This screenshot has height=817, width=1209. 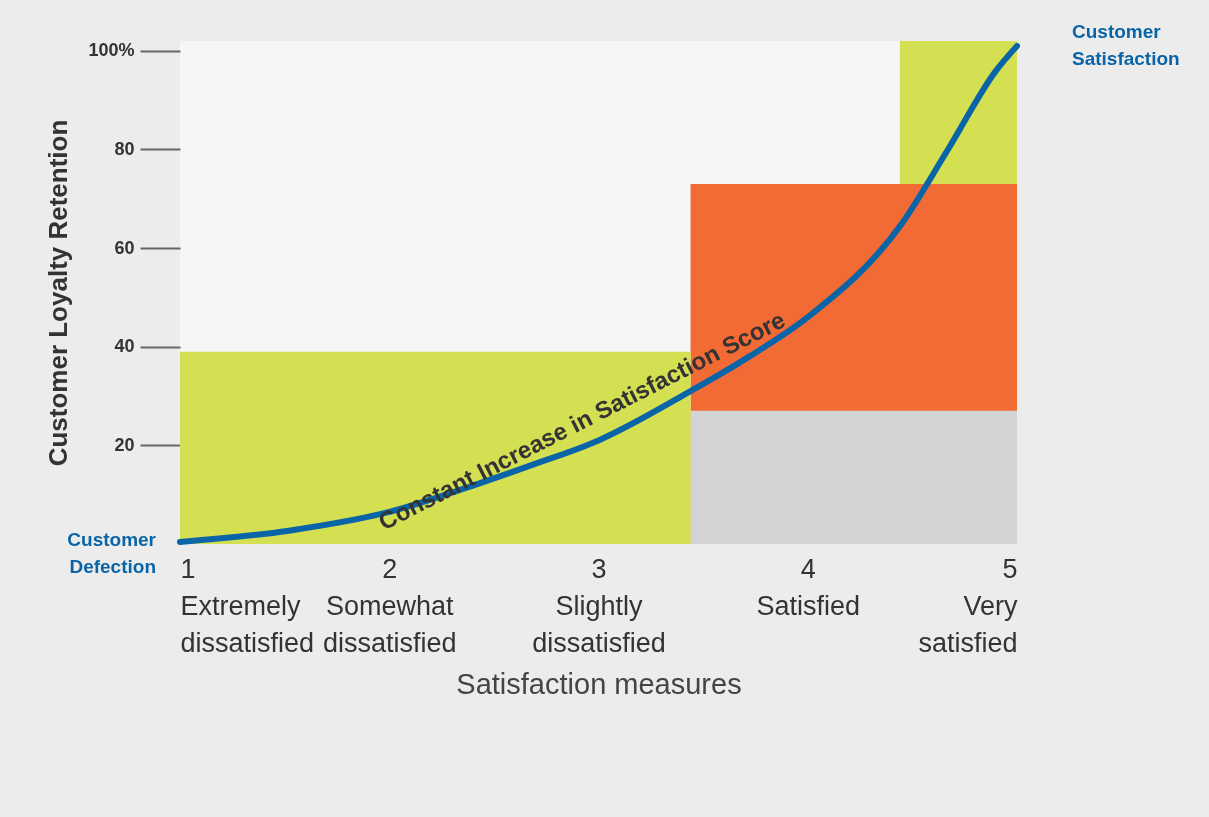 What do you see at coordinates (968, 605) in the screenshot?
I see `x-tick-label: 5 Very satisfied` at bounding box center [968, 605].